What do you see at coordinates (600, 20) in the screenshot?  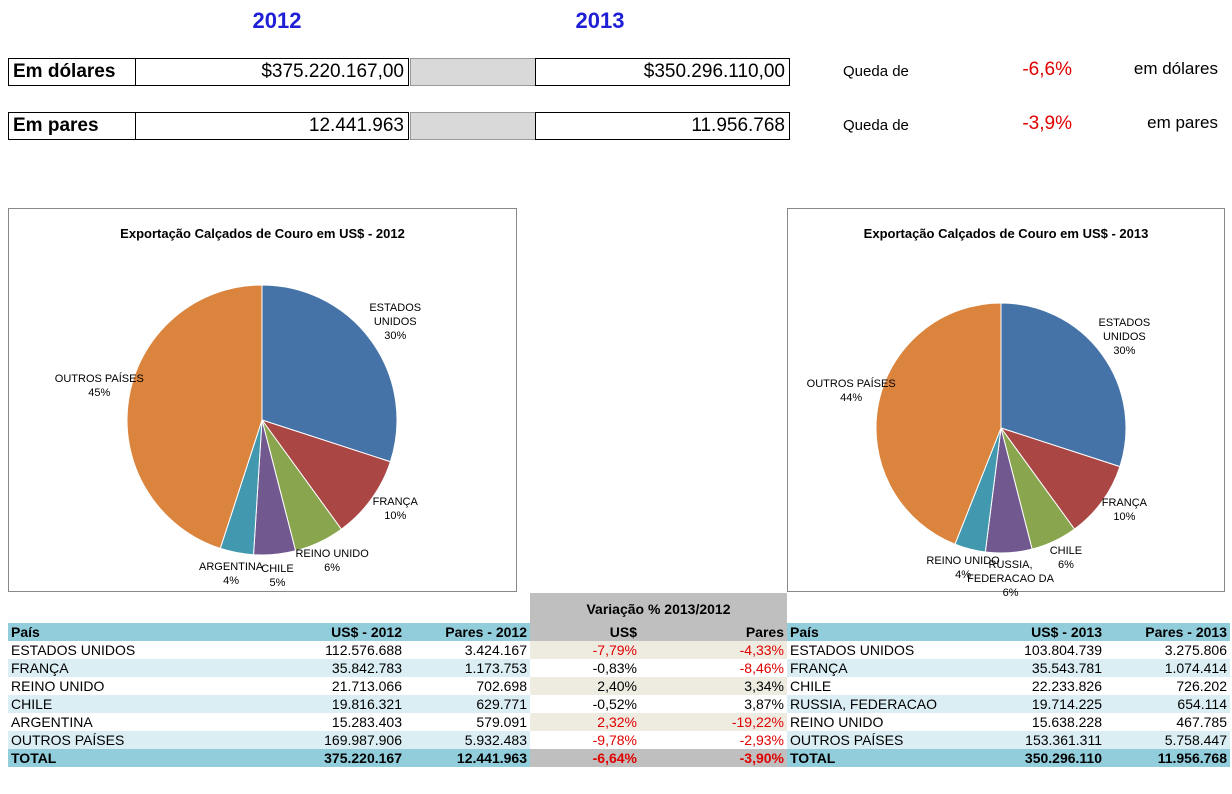 I see `year: 2013` at bounding box center [600, 20].